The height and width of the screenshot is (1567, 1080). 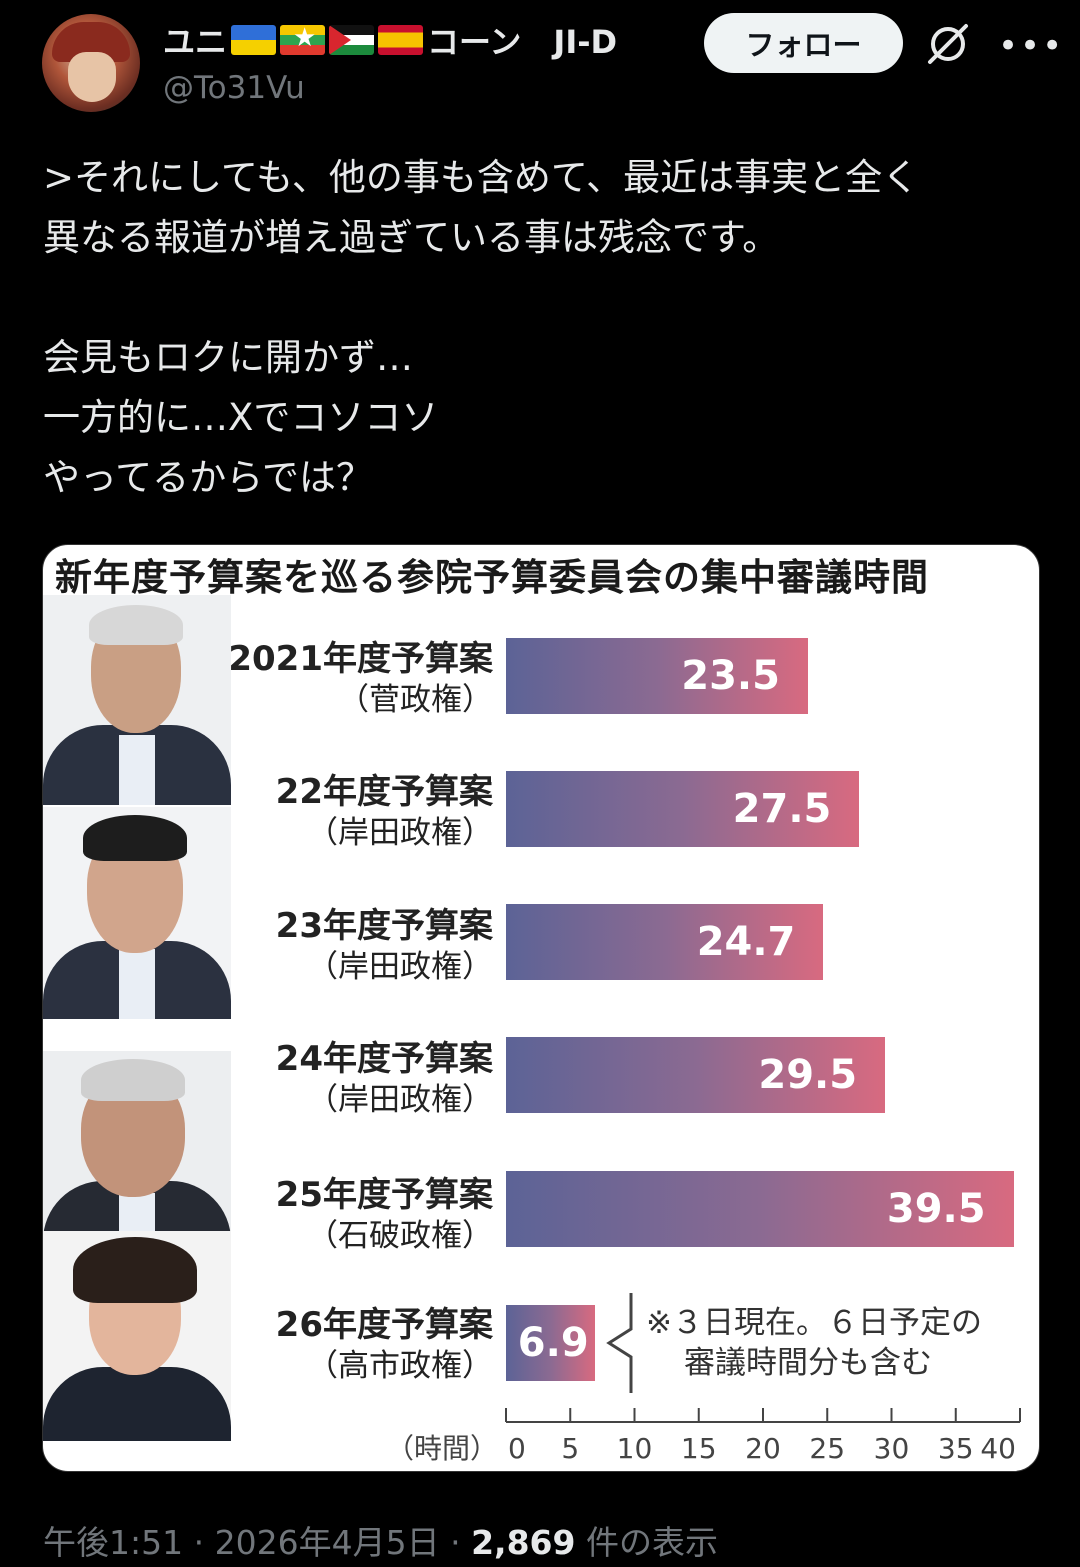 What do you see at coordinates (303, 40) in the screenshot?
I see `myanmar-flag-icon` at bounding box center [303, 40].